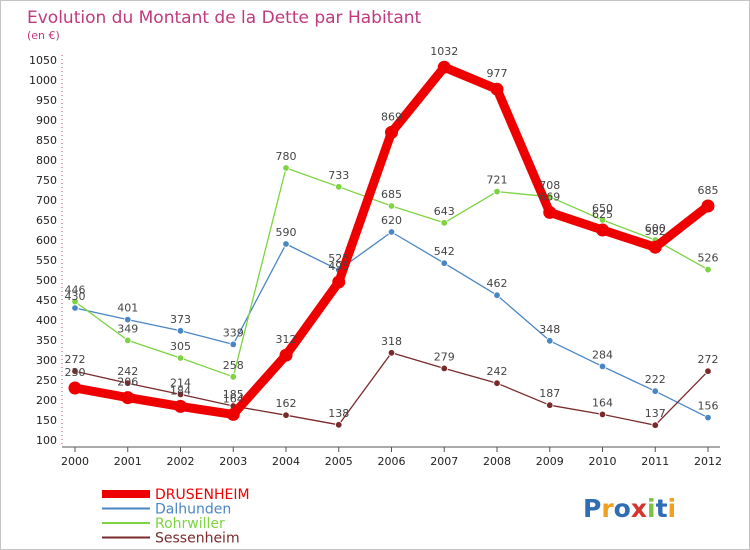  What do you see at coordinates (75, 461) in the screenshot?
I see `x-tick-label: 2000` at bounding box center [75, 461].